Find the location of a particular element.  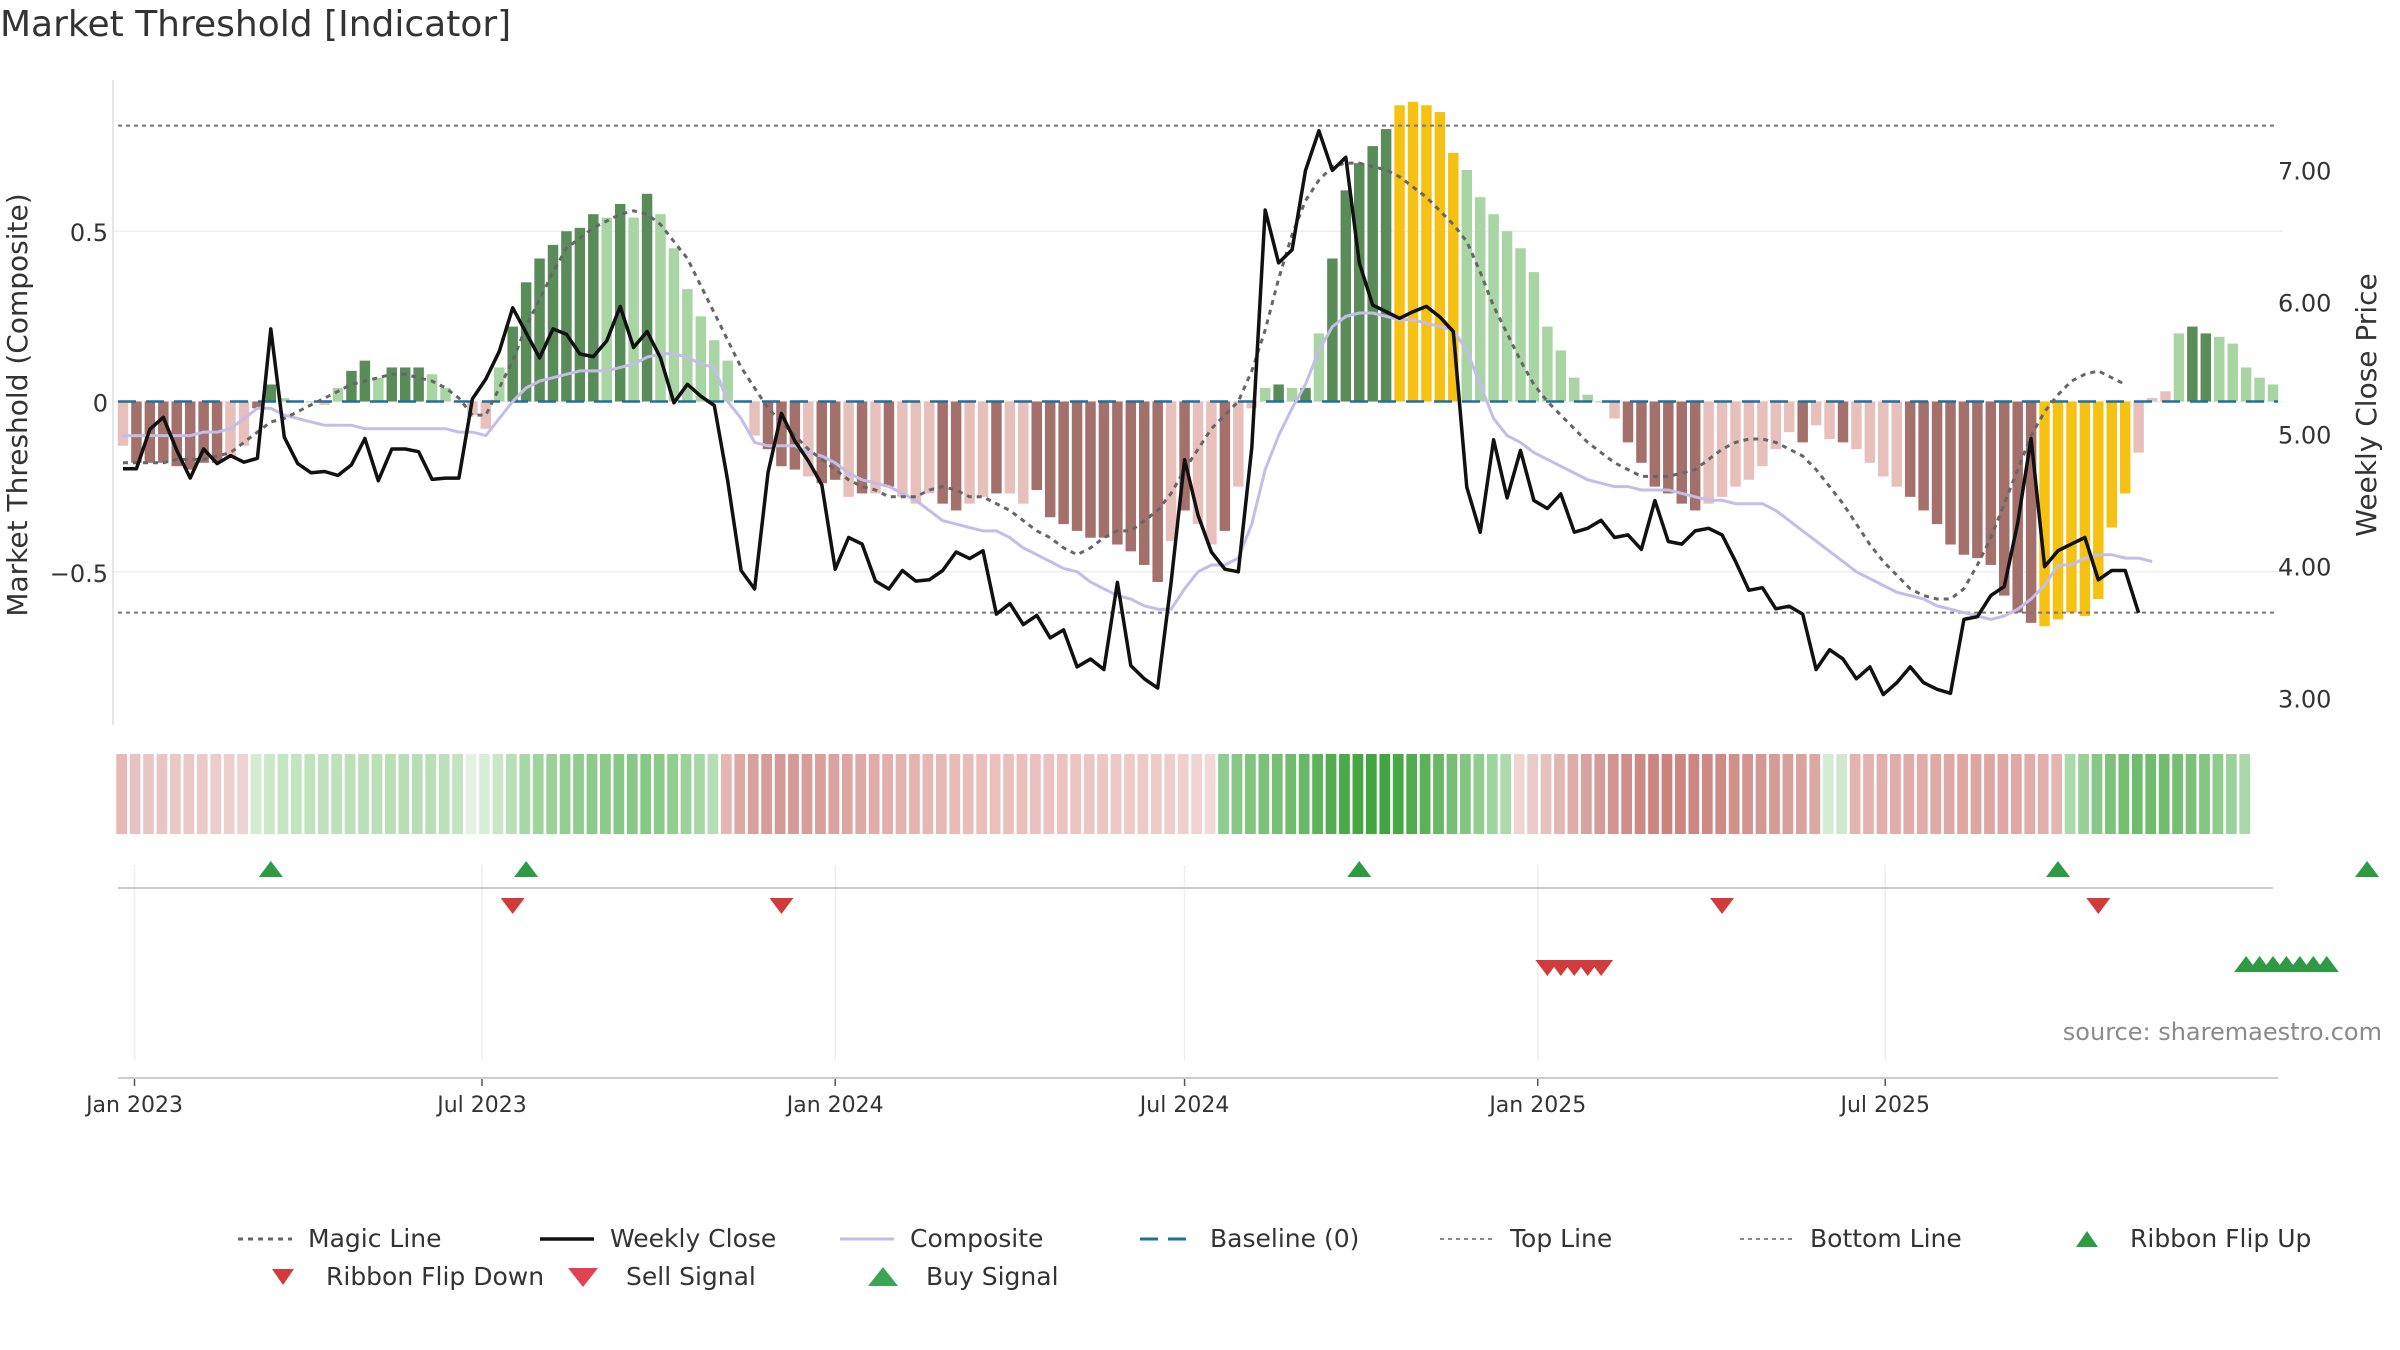

legend-label: Composite is located at coordinates (977, 1238).